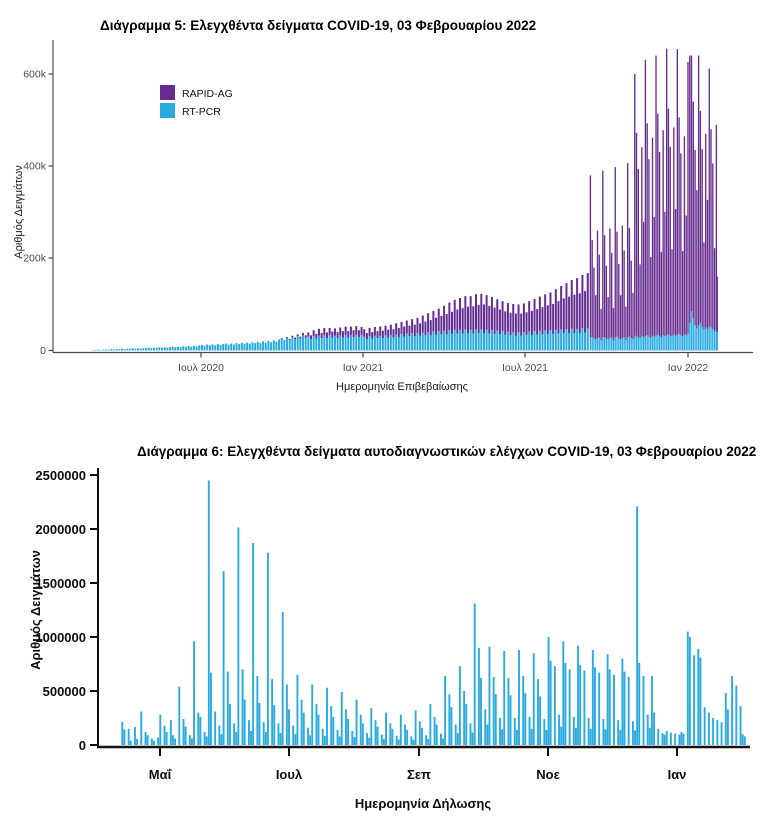 The image size is (774, 834). What do you see at coordinates (548, 774) in the screenshot?
I see `chart2-xtick-nov: Νοε` at bounding box center [548, 774].